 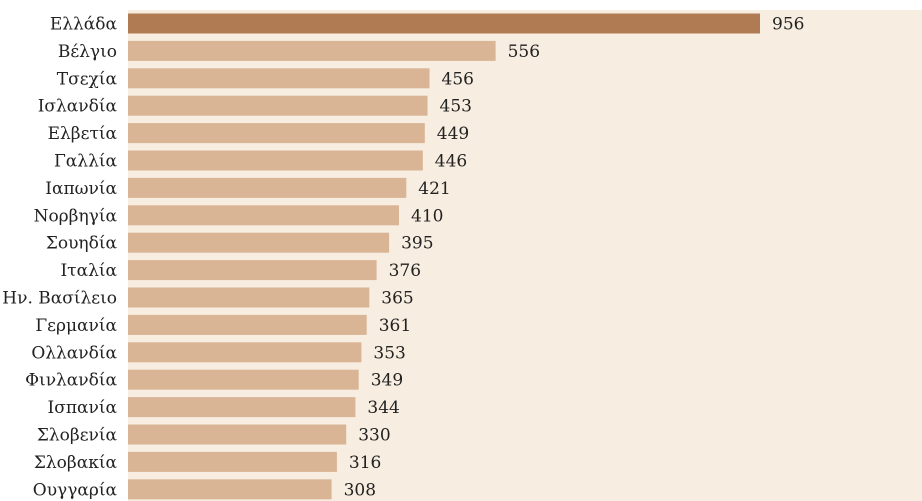 I want to click on value-label: 365, so click(x=397, y=299).